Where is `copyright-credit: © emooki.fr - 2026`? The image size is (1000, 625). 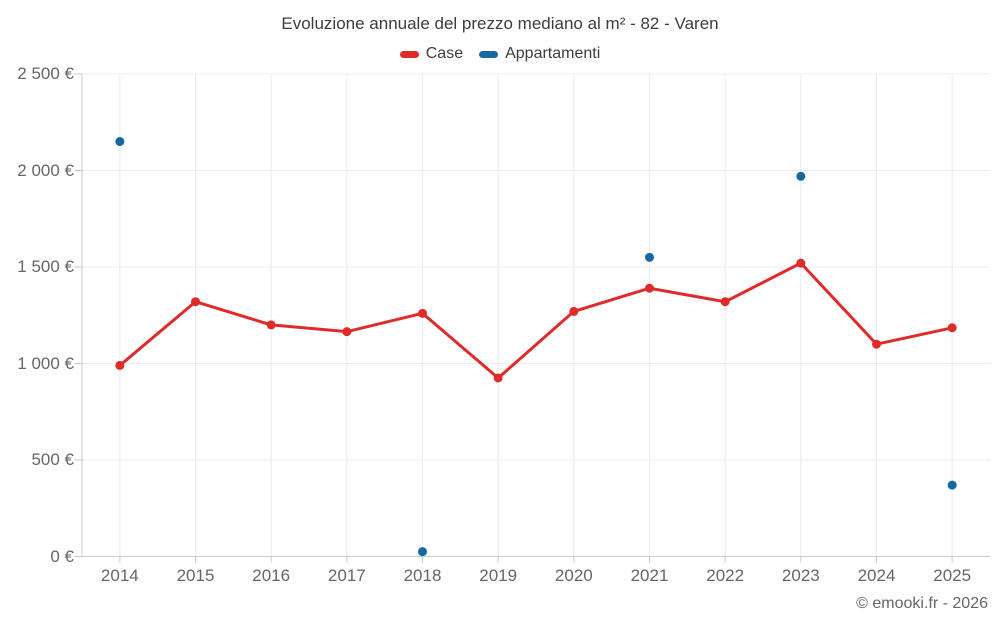
copyright-credit: © emooki.fr - 2026 is located at coordinates (922, 603).